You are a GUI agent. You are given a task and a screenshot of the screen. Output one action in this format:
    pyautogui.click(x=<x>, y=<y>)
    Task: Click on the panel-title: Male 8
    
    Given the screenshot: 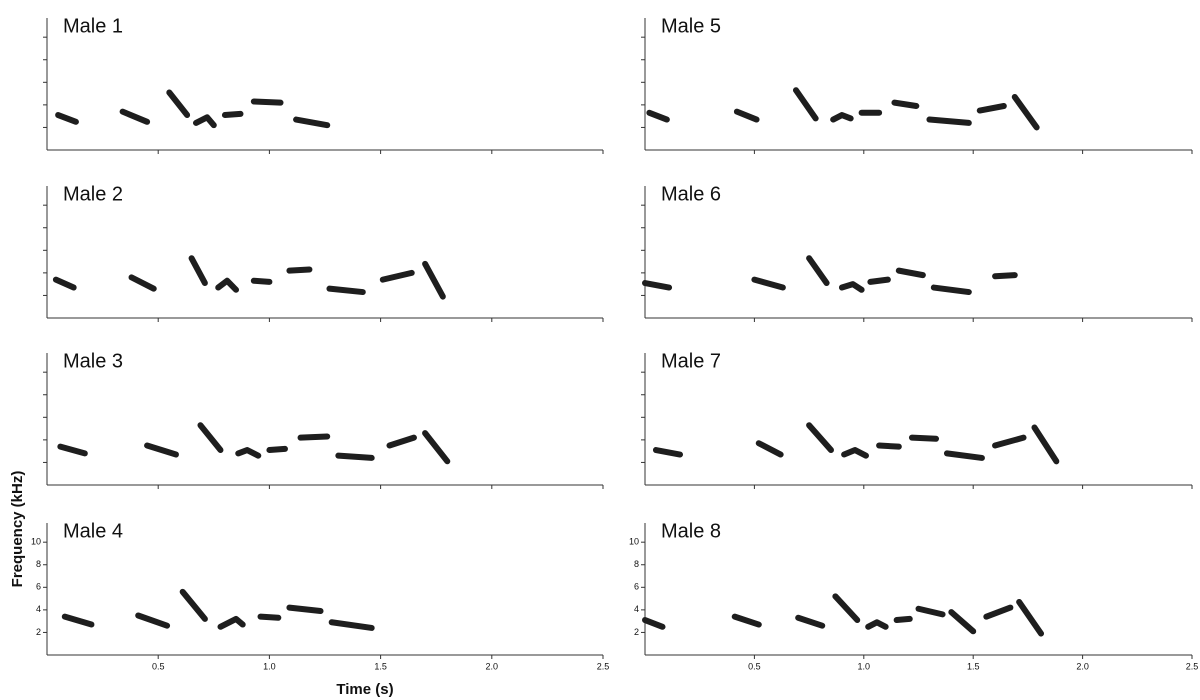 What is the action you would take?
    pyautogui.click(x=691, y=531)
    